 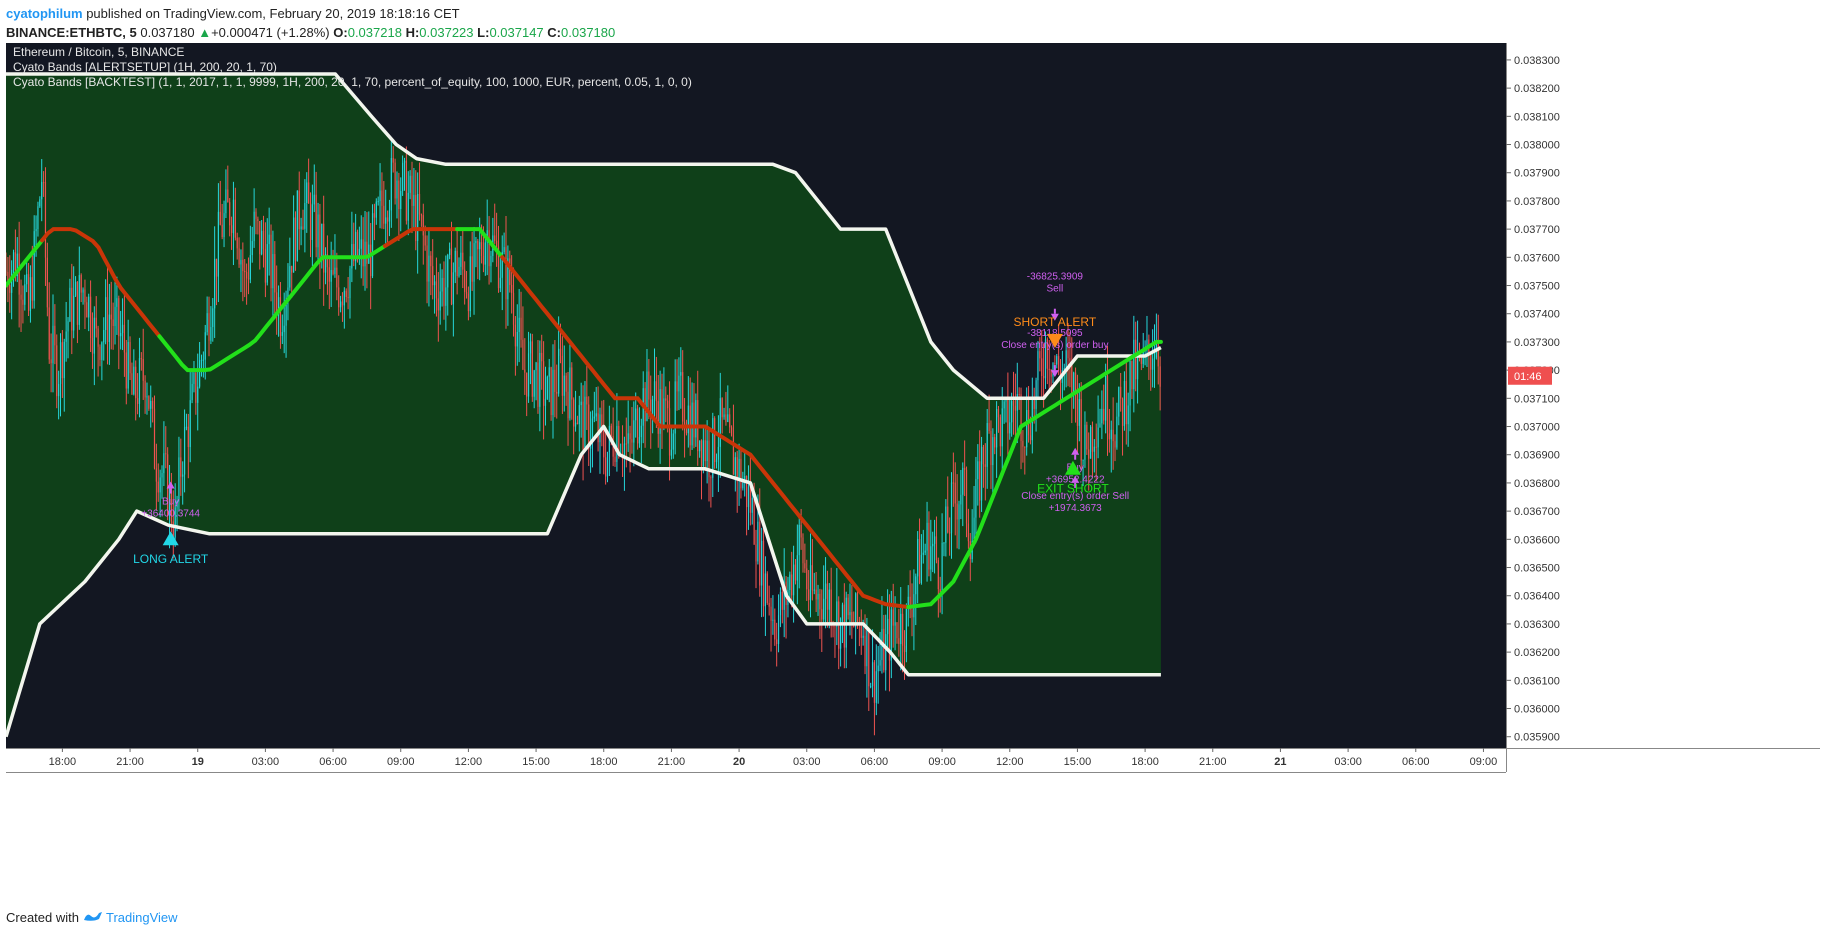 What do you see at coordinates (1075, 496) in the screenshot?
I see `order-text-4-0: Close entry(s) order Sell` at bounding box center [1075, 496].